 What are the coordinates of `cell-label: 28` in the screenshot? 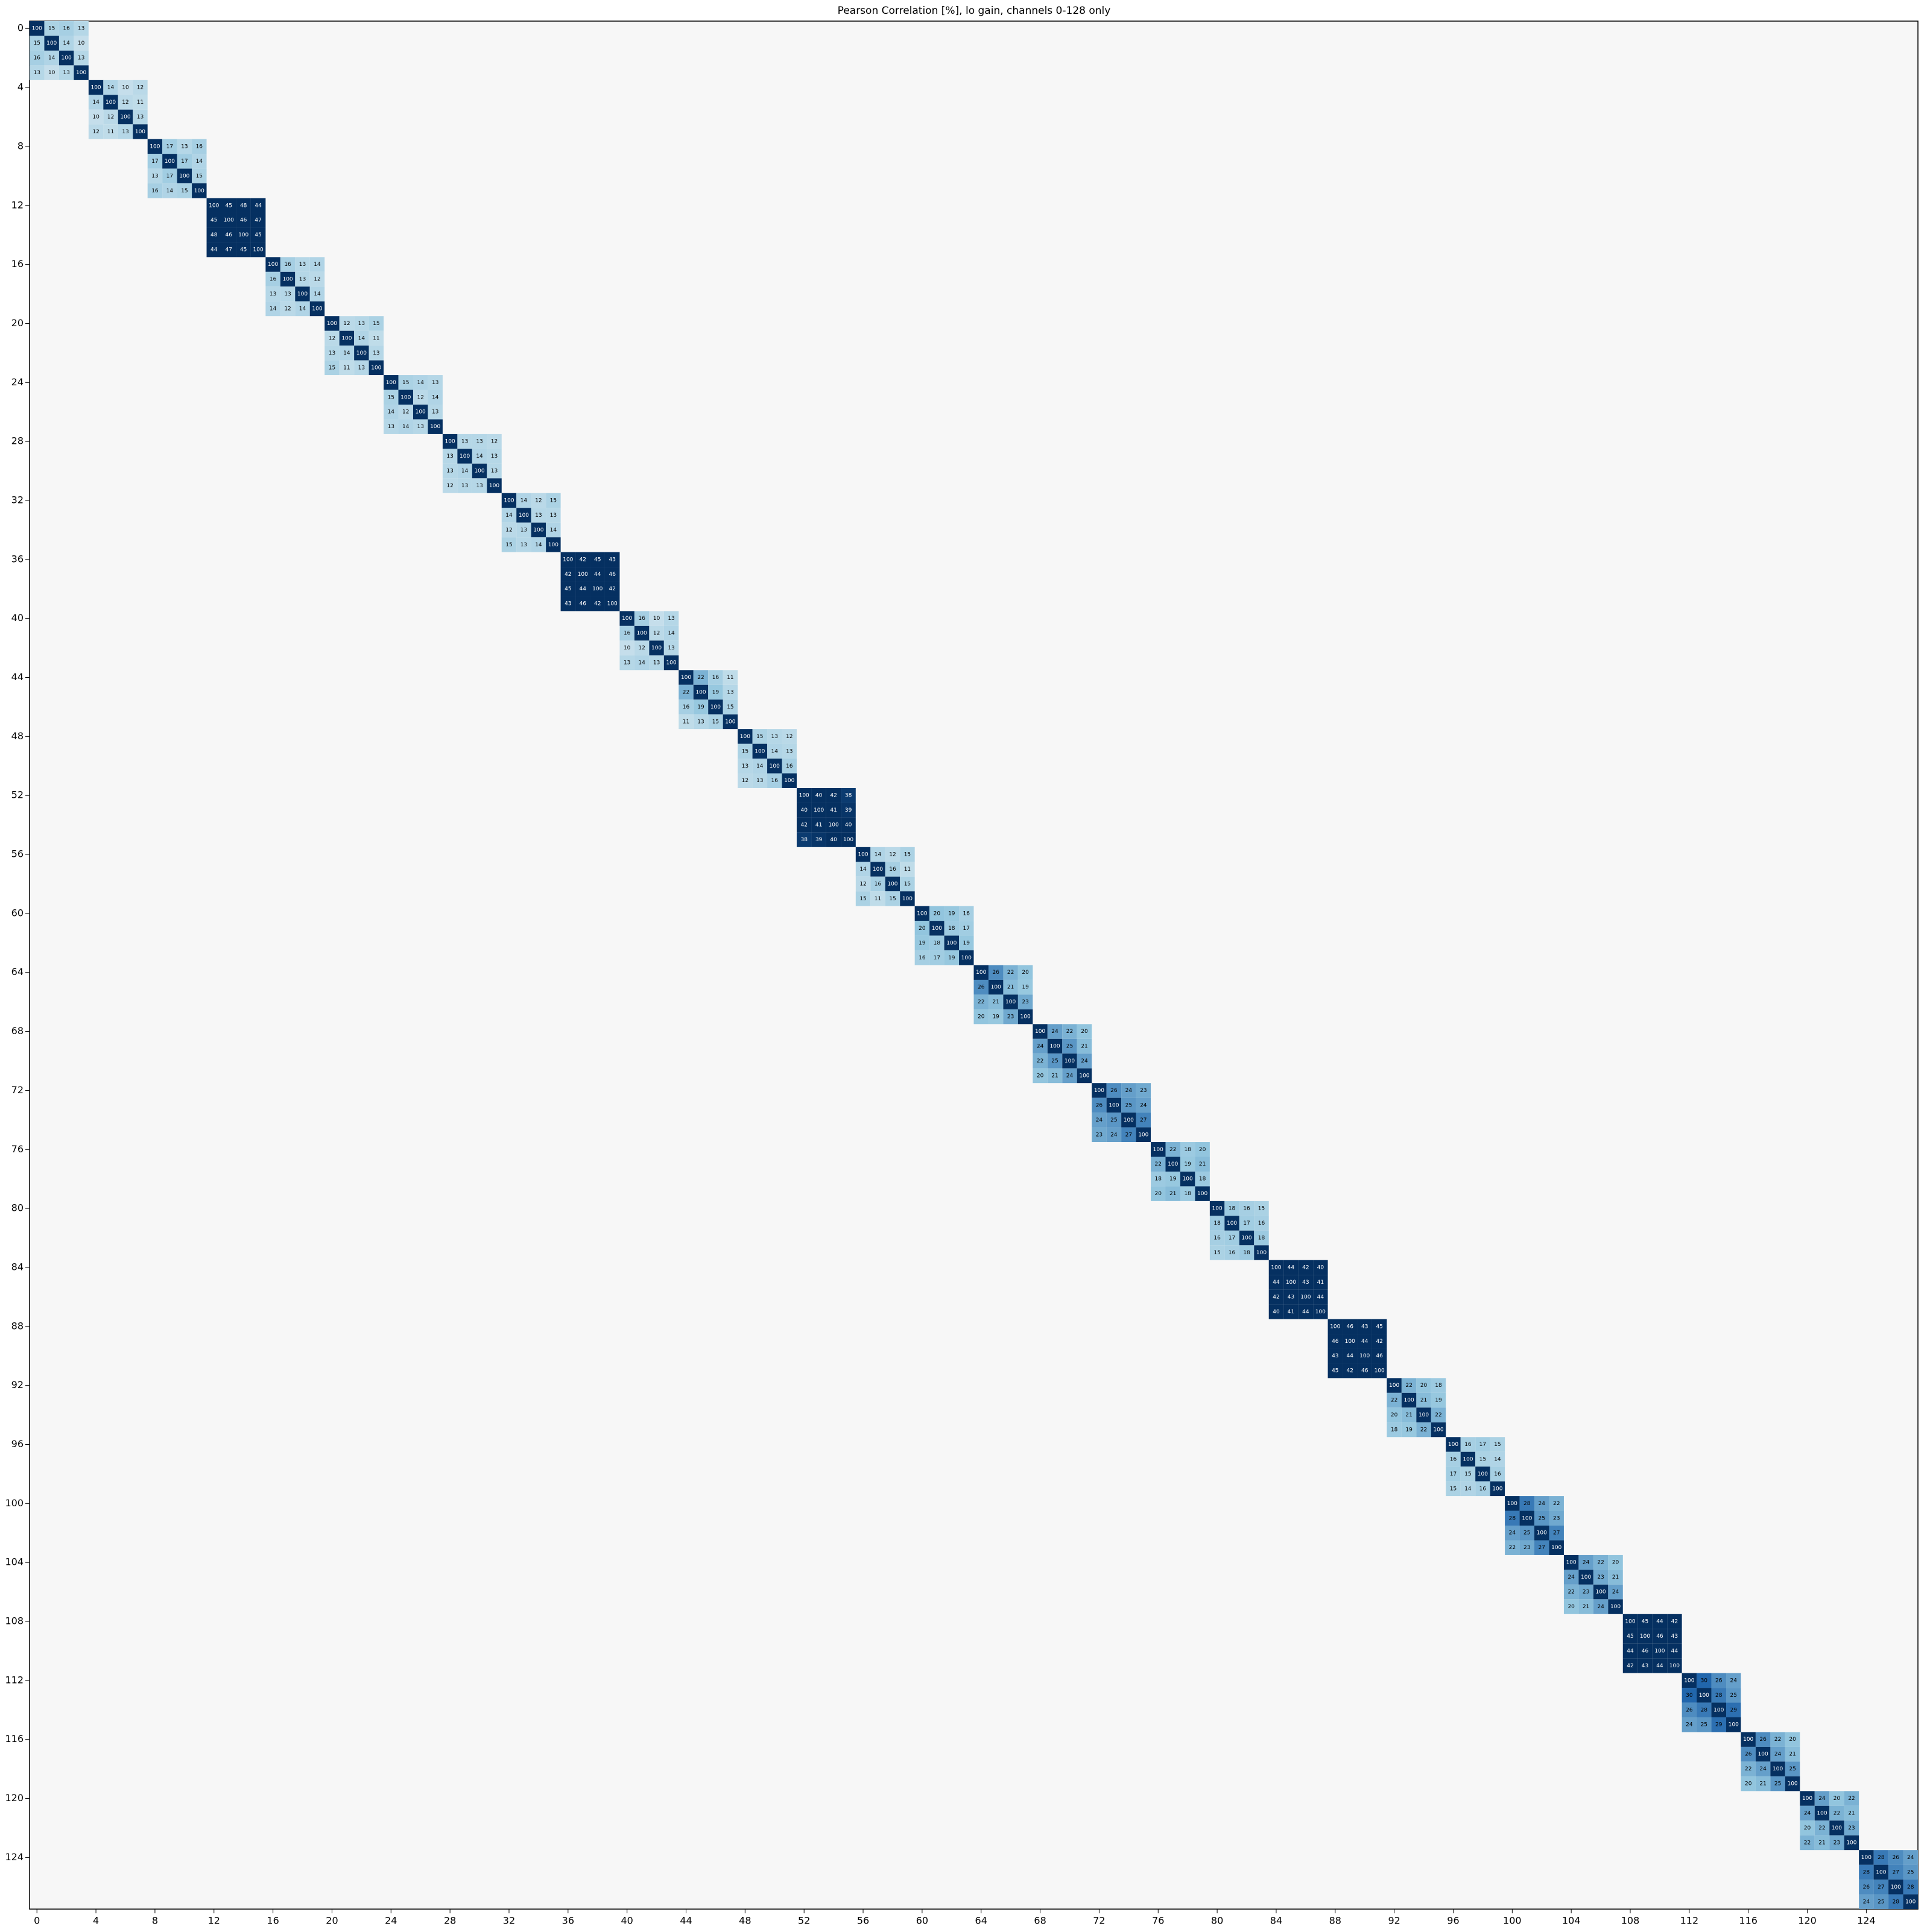 It's located at (1527, 1504).